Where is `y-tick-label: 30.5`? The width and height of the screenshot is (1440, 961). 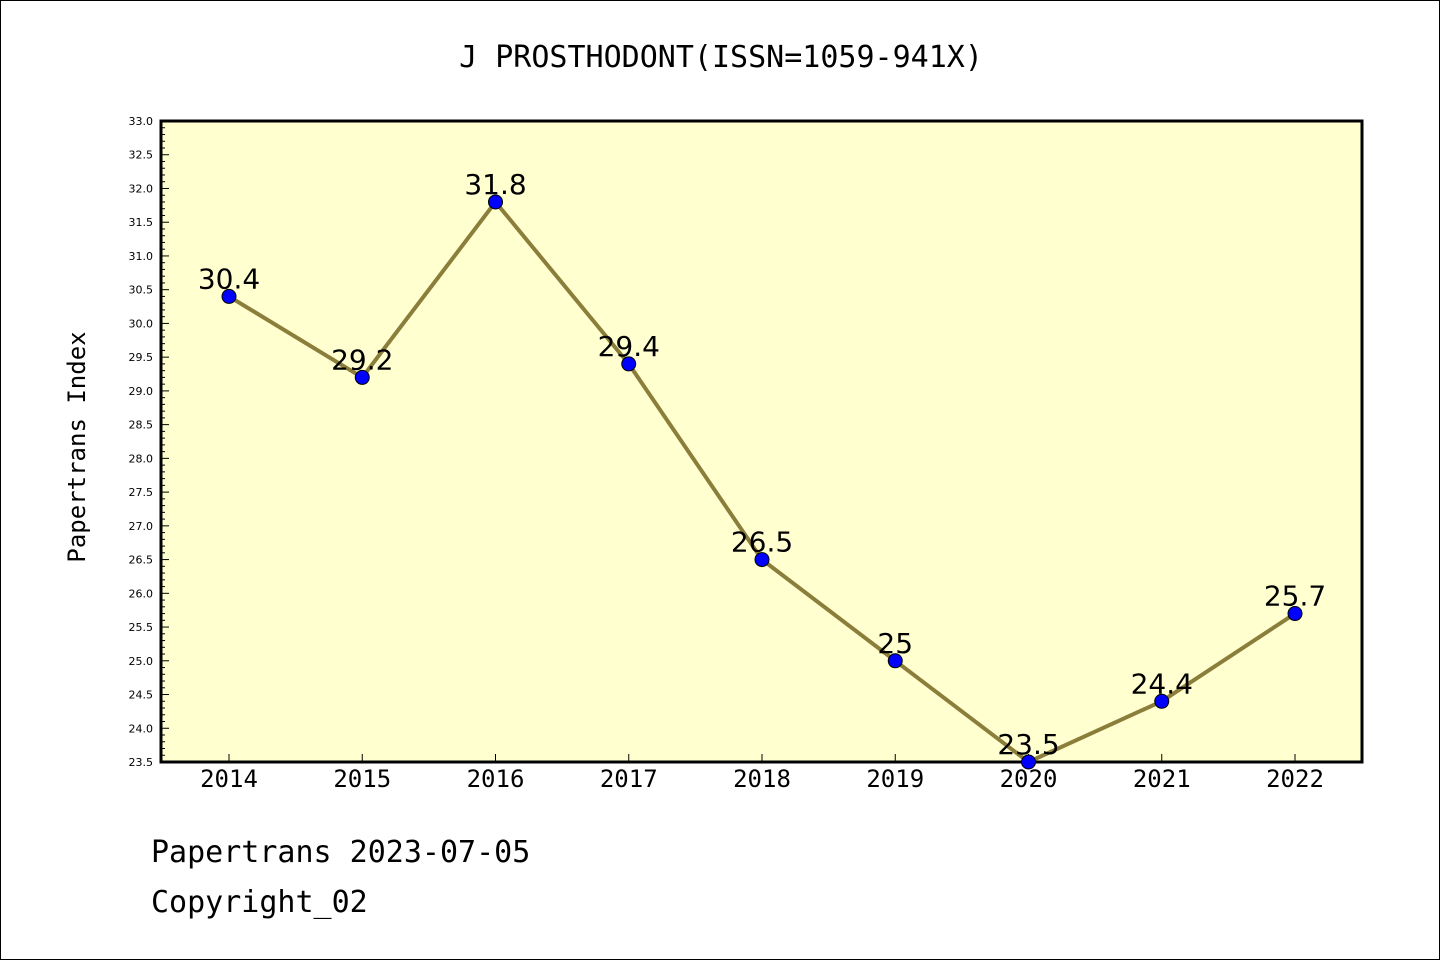 y-tick-label: 30.5 is located at coordinates (141, 290).